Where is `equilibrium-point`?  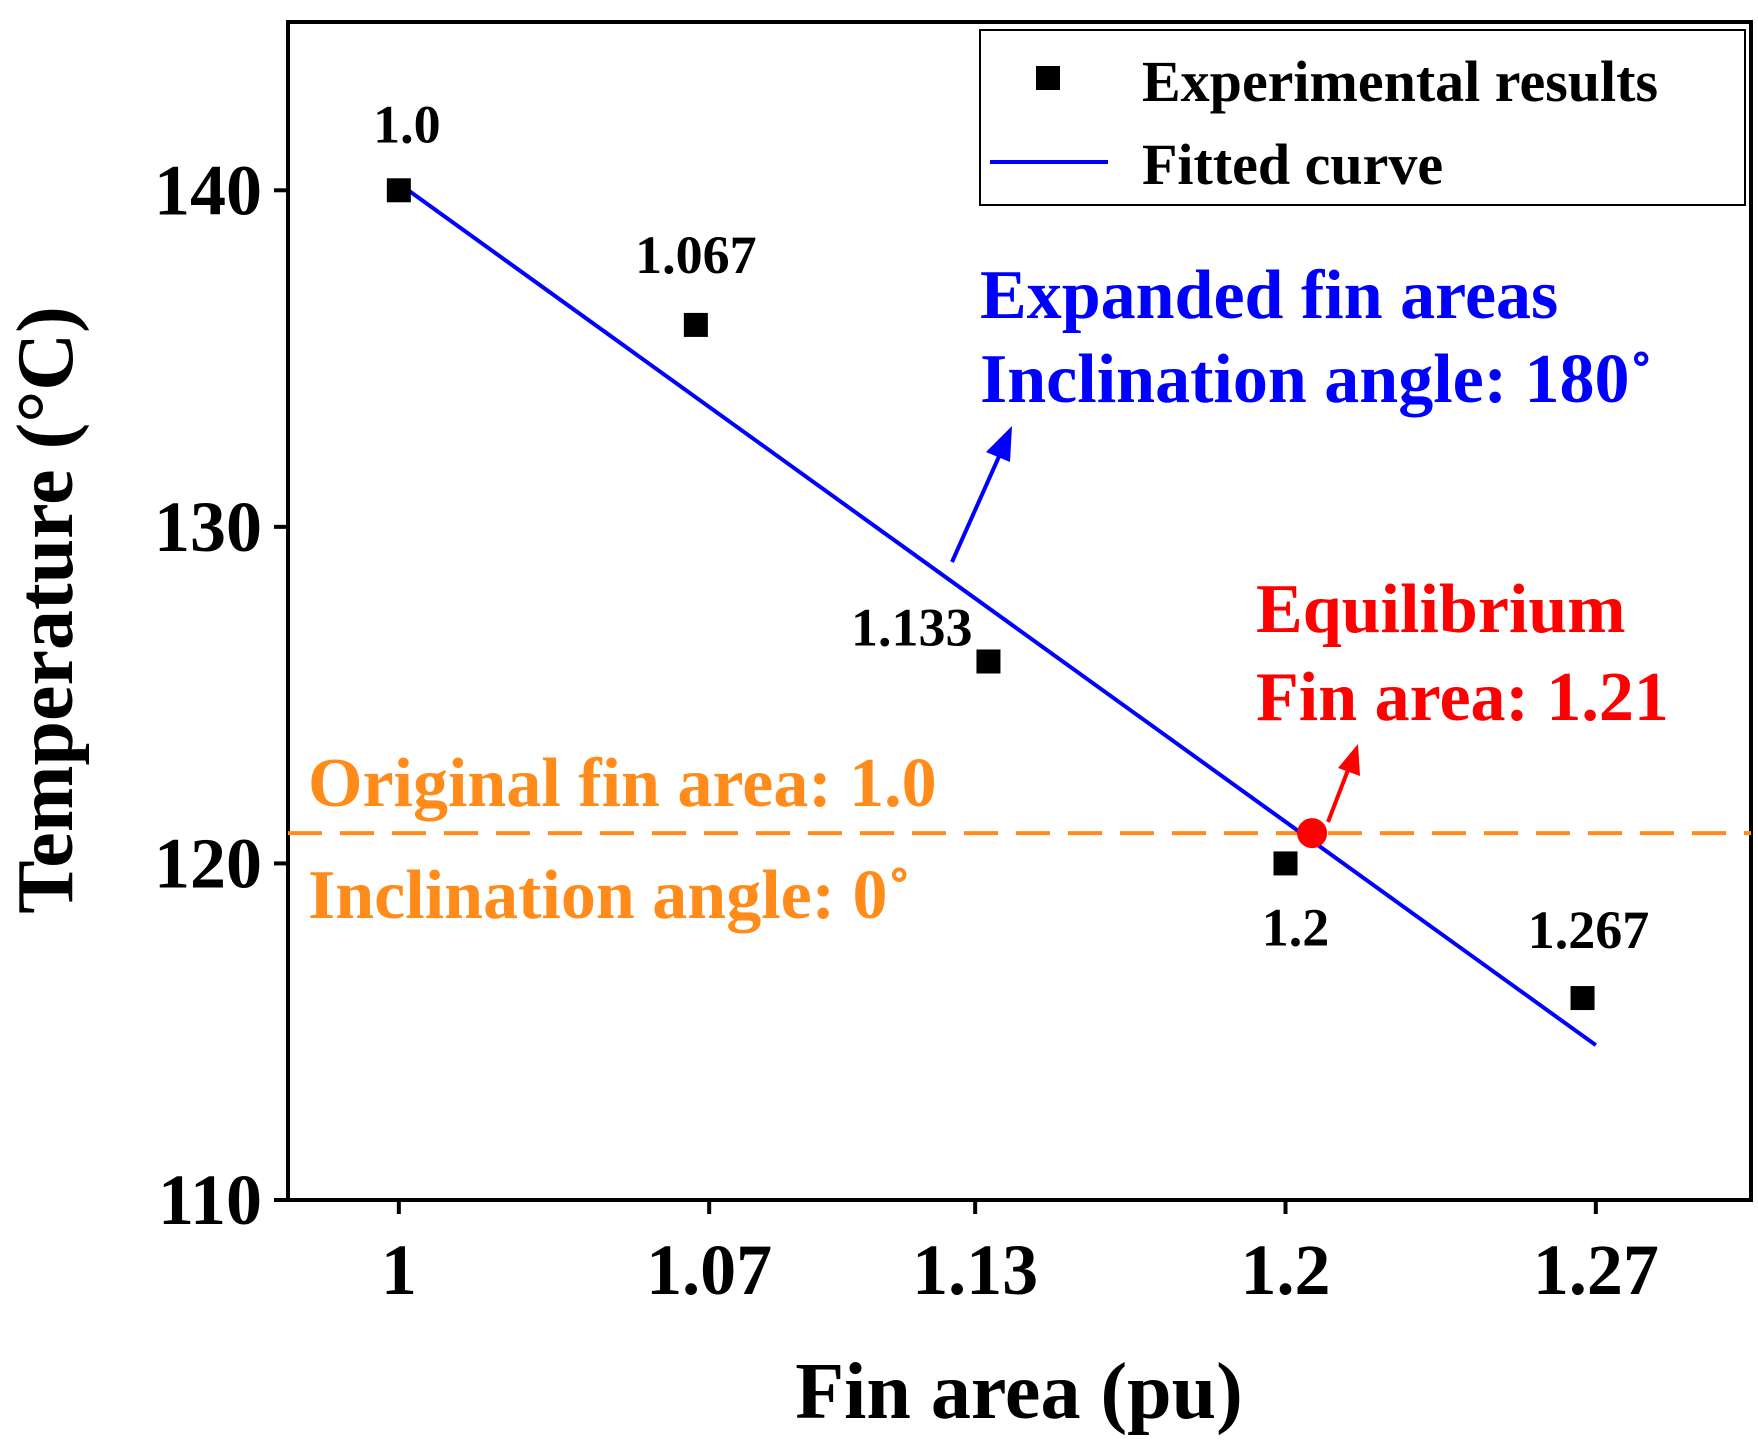
equilibrium-point is located at coordinates (1312, 833).